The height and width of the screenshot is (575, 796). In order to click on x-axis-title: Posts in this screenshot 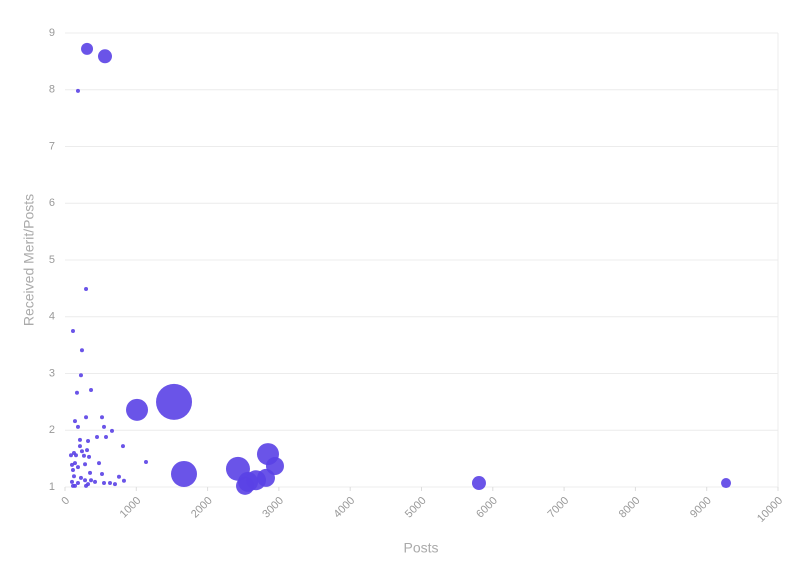, I will do `click(420, 548)`.